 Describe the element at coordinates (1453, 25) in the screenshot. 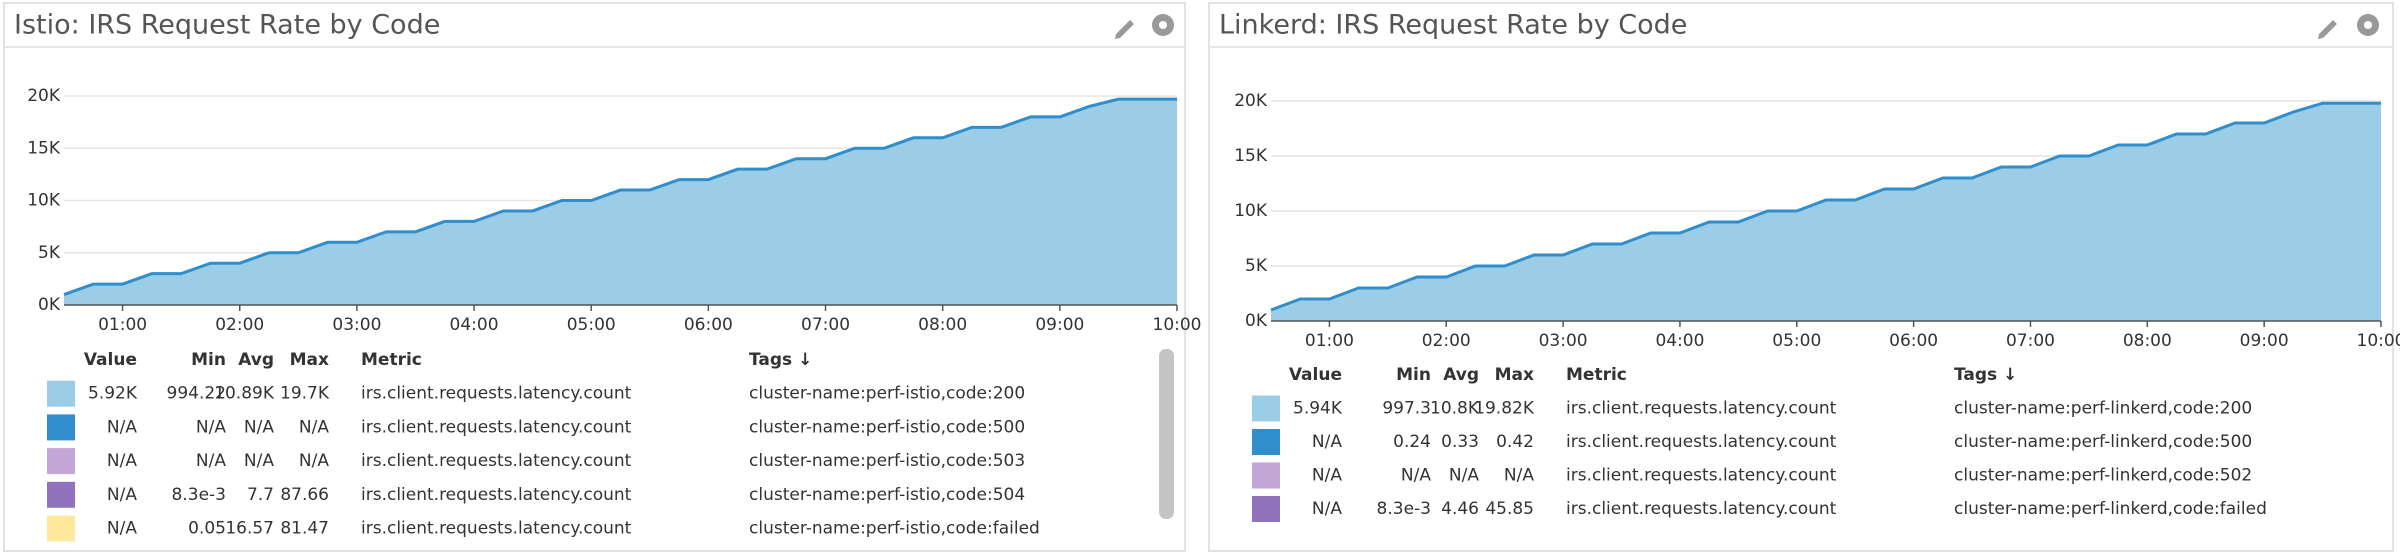

I see `panel-title: Linkerd: IRS Request Rate by Code` at that location.